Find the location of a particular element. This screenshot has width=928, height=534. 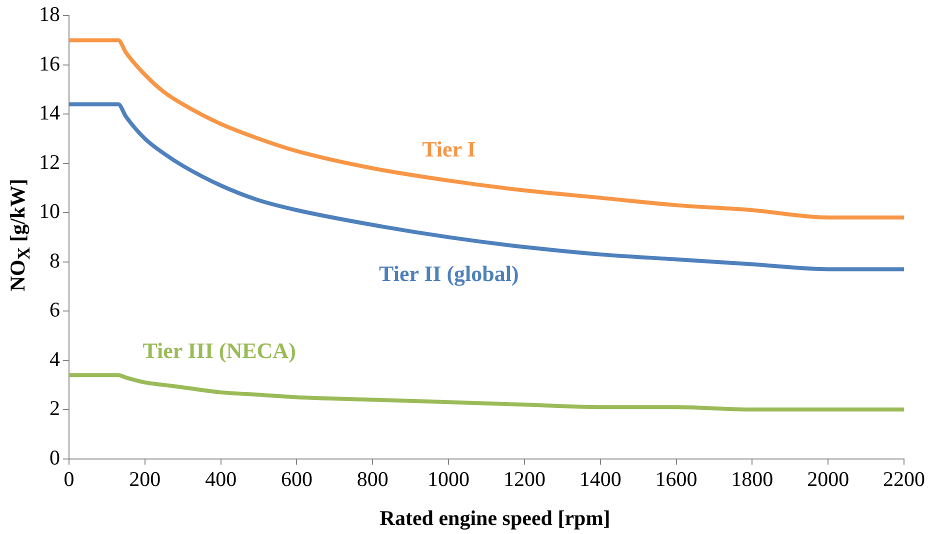

y-tick-label: 16 is located at coordinates (49, 63).